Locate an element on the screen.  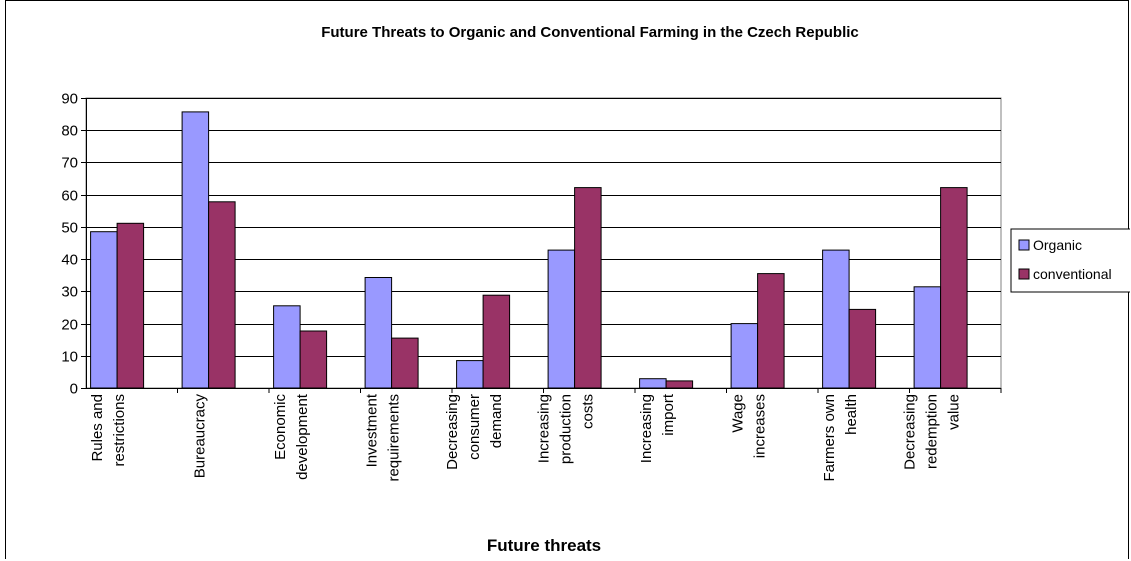
x-axis-title: Future threats is located at coordinates (544, 545).